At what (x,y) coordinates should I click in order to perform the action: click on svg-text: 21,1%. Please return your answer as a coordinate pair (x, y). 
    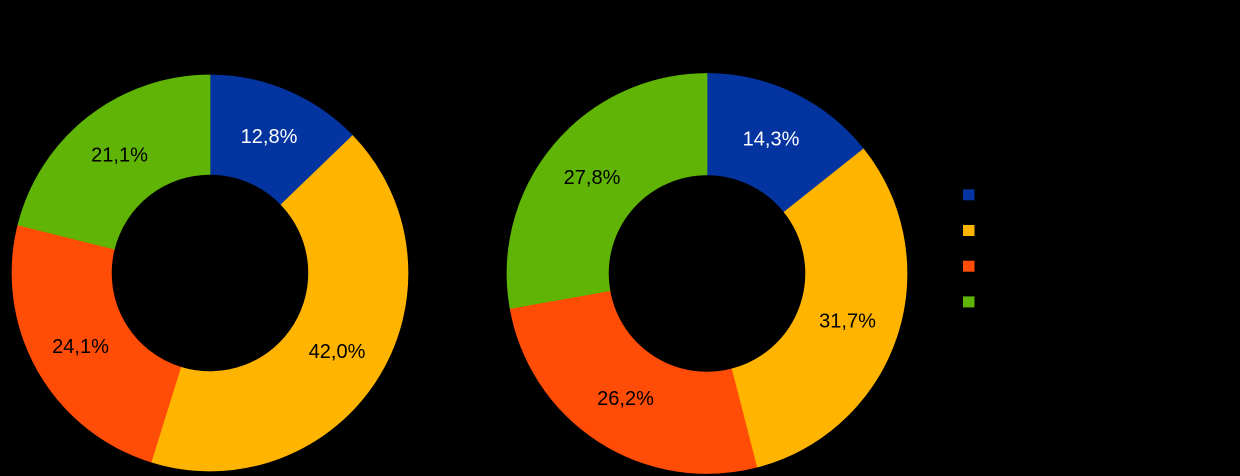
    Looking at the image, I should click on (119, 156).